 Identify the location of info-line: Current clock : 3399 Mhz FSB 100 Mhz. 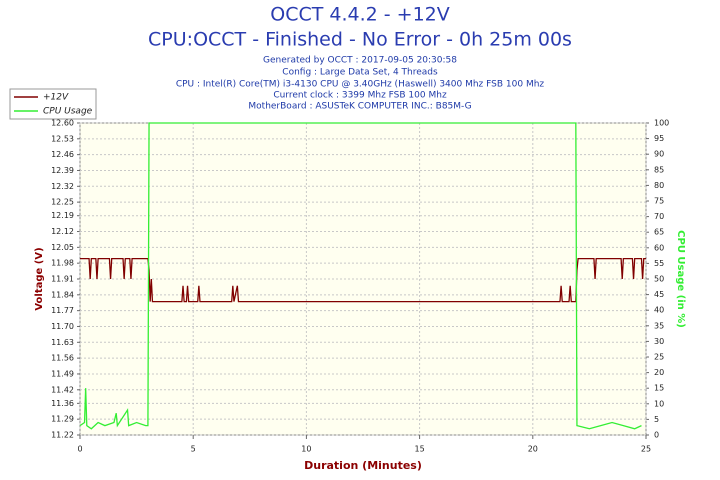
(360, 96).